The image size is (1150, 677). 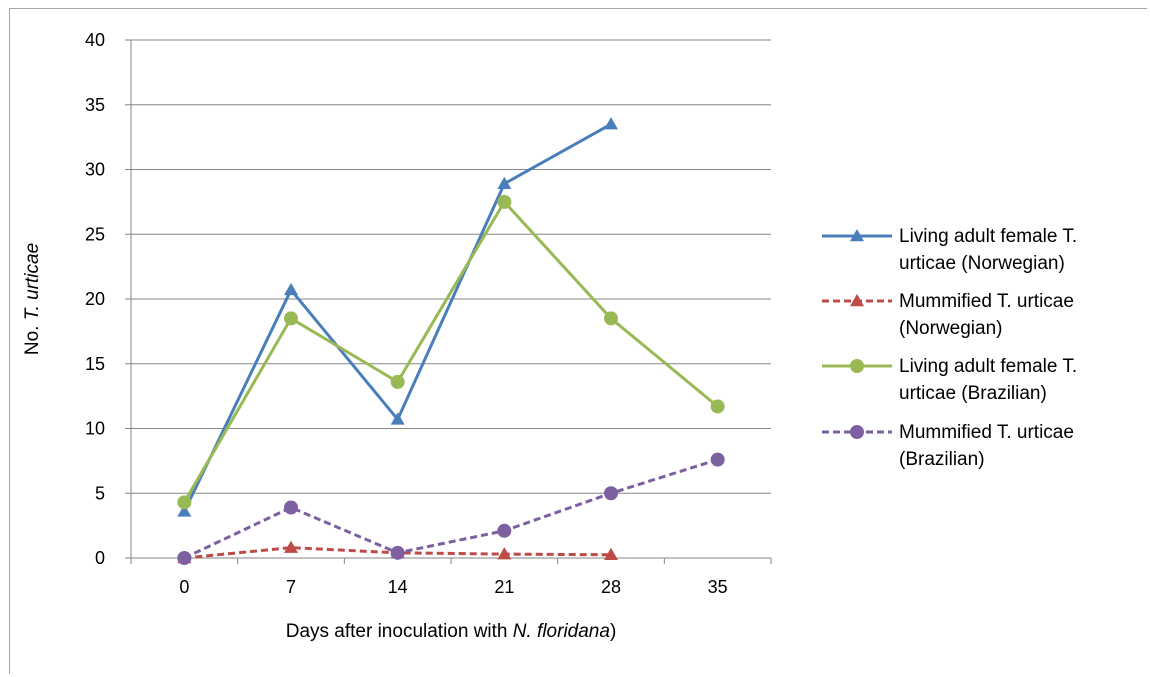 I want to click on x-tick-label: 35, so click(x=718, y=587).